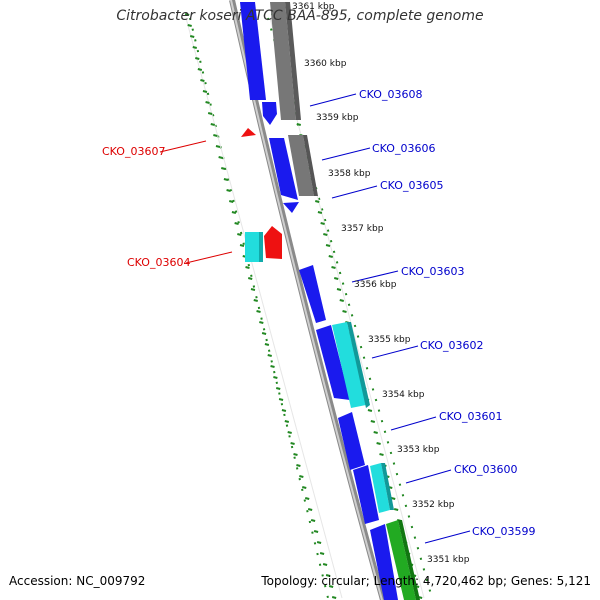 The image size is (600, 600). What do you see at coordinates (418, 450) in the screenshot?
I see `kbp-marker: 3353 kbp` at bounding box center [418, 450].